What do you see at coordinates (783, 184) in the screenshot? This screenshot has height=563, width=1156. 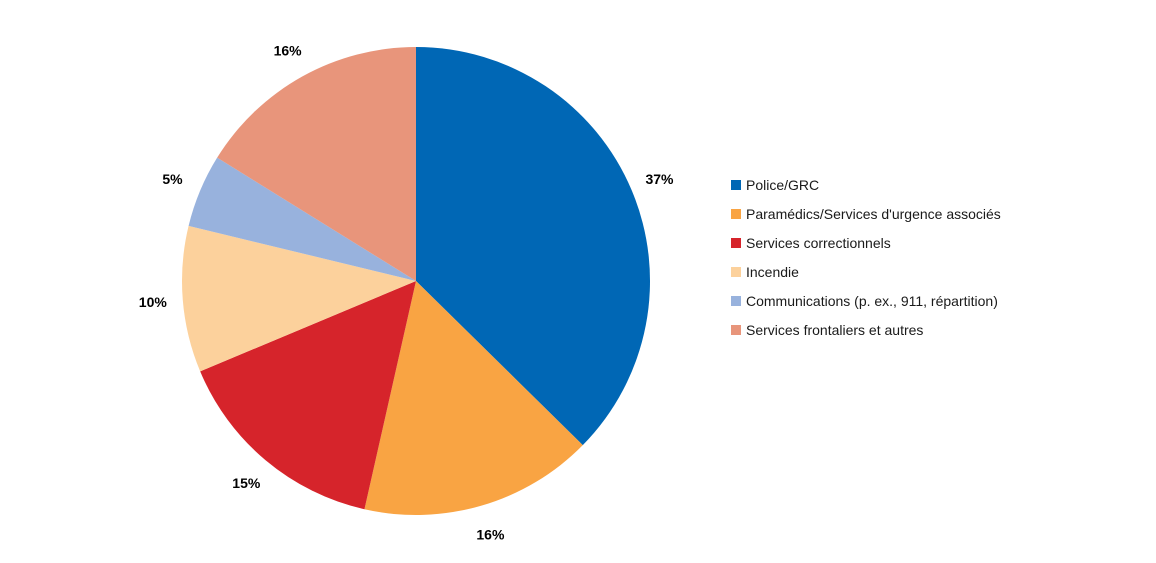 I see `legend-label: Police/GRC` at bounding box center [783, 184].